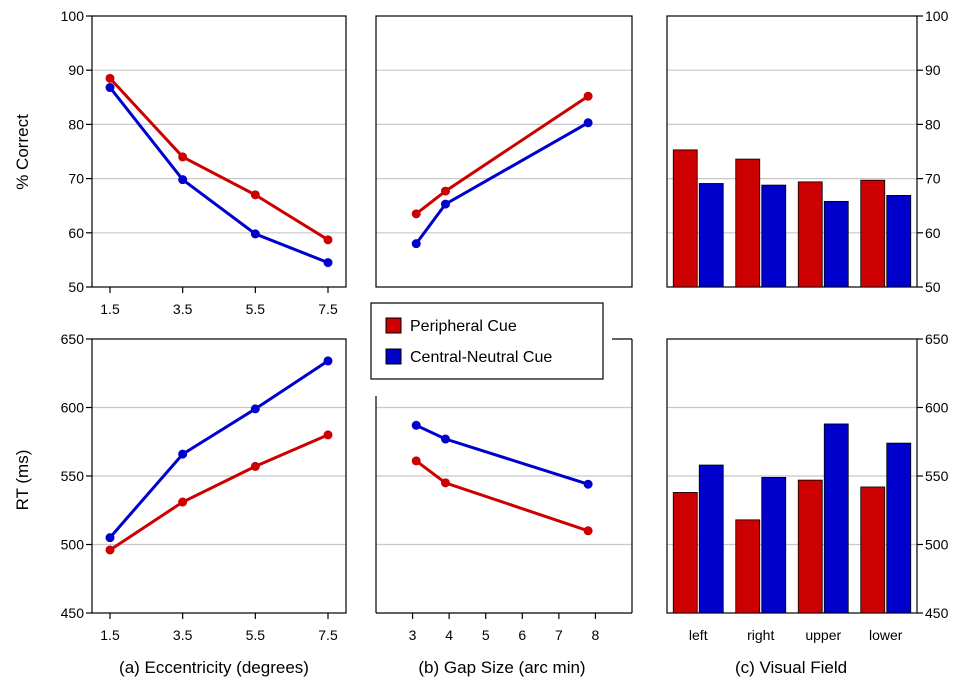 The image size is (966, 689). Describe the element at coordinates (73, 408) in the screenshot. I see `ytick-label-a-bottom: 600` at that location.